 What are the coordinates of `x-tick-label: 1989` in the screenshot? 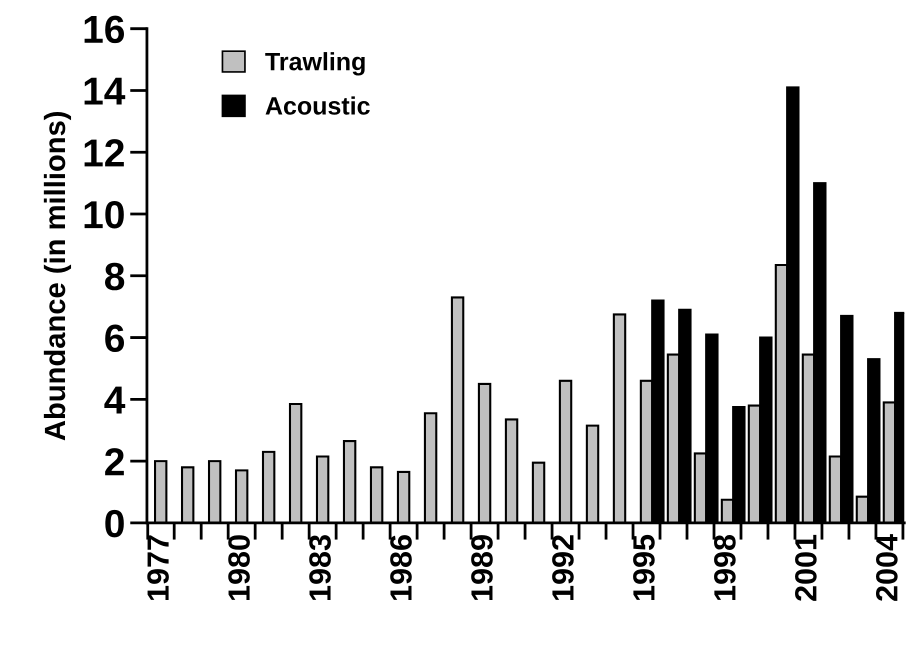 It's located at (482, 567).